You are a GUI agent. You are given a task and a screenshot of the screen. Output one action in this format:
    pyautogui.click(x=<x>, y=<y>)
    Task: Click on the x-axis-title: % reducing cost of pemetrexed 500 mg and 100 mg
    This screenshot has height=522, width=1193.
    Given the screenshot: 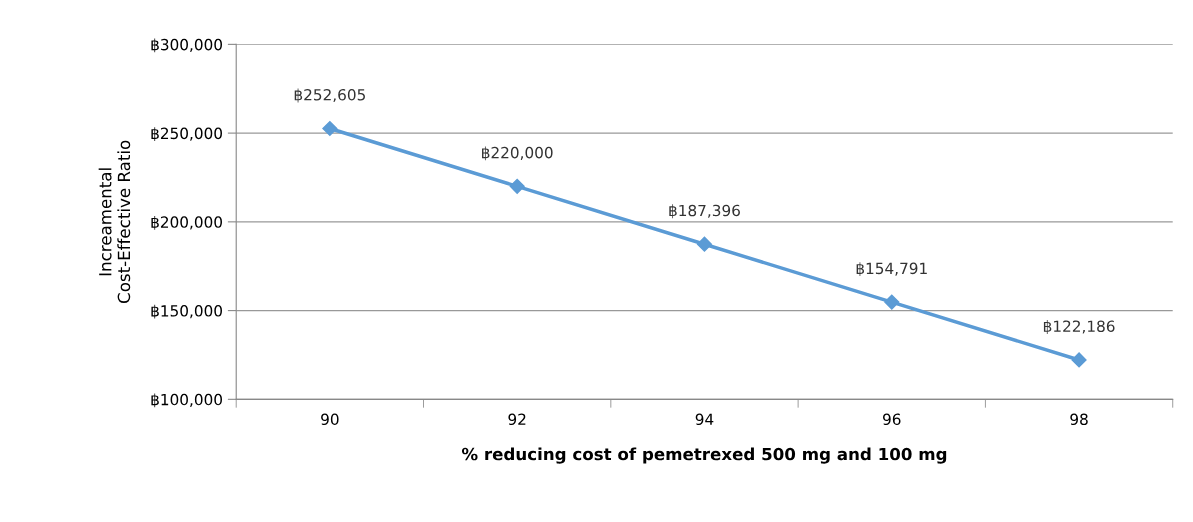 What is the action you would take?
    pyautogui.click(x=704, y=455)
    